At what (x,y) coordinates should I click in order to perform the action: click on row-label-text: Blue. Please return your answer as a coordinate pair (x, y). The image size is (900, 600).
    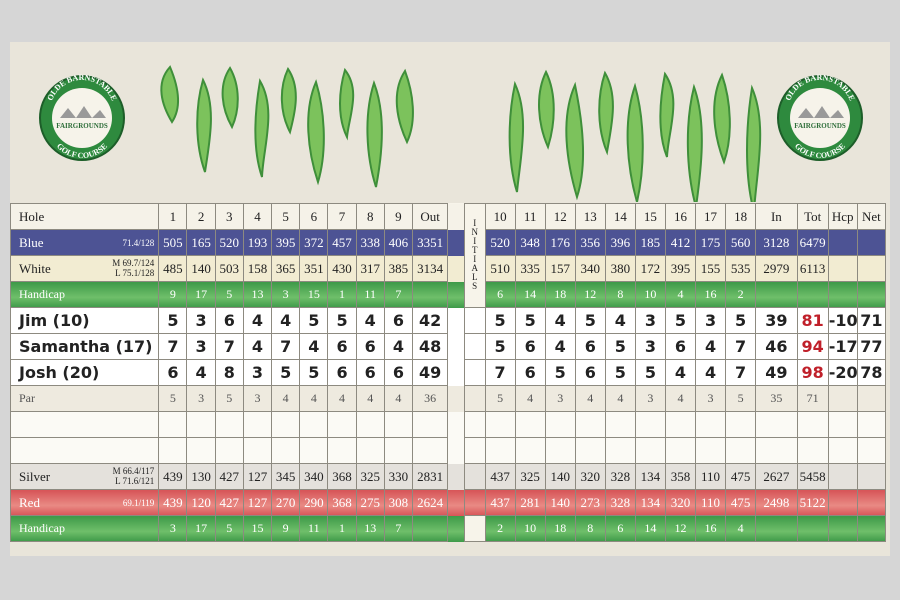
    Looking at the image, I should click on (31, 242).